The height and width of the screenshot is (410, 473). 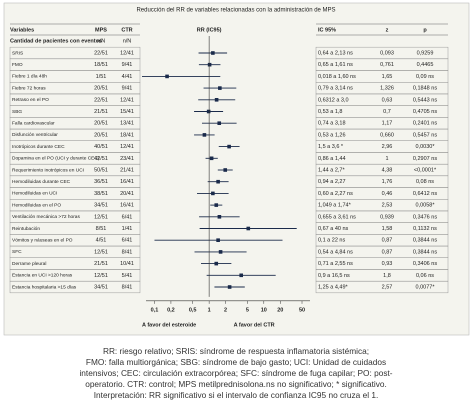 What do you see at coordinates (127, 206) in the screenshot?
I see `ctr-count: 16/41` at bounding box center [127, 206].